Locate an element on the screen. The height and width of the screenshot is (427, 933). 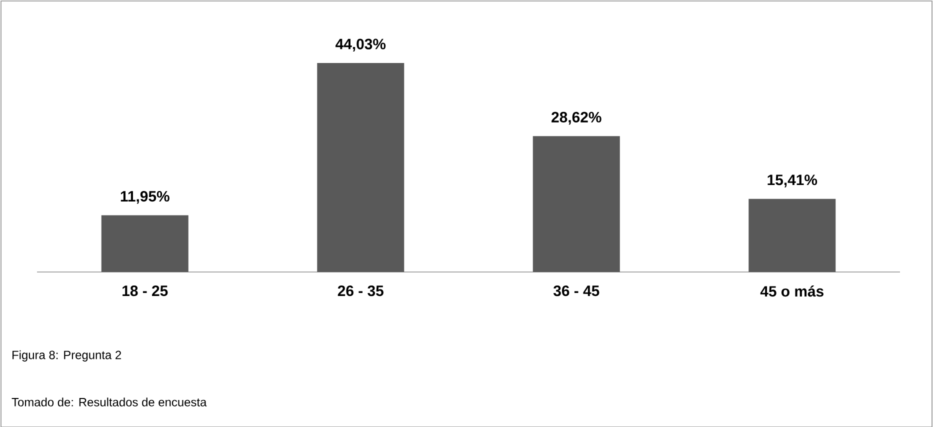
text: Figura 8: Pregunta 2 is located at coordinates (67, 356).